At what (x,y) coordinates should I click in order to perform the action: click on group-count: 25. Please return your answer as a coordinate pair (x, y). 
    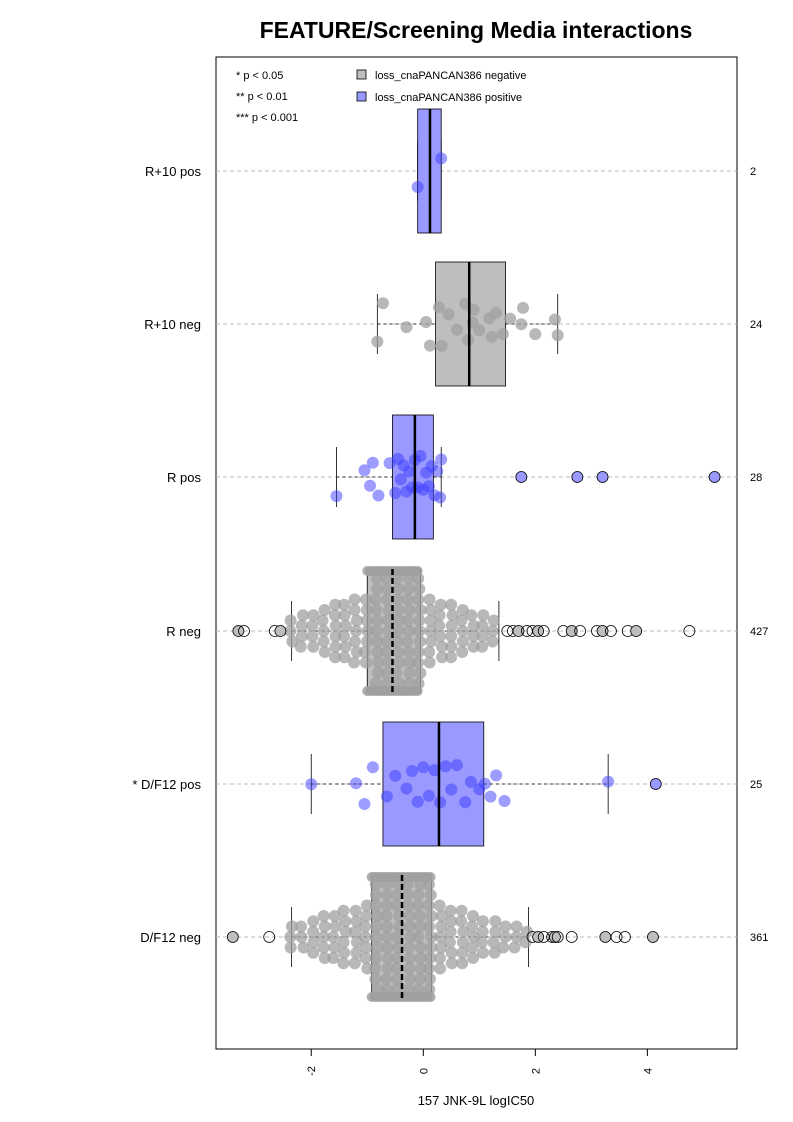
    Looking at the image, I should click on (756, 785).